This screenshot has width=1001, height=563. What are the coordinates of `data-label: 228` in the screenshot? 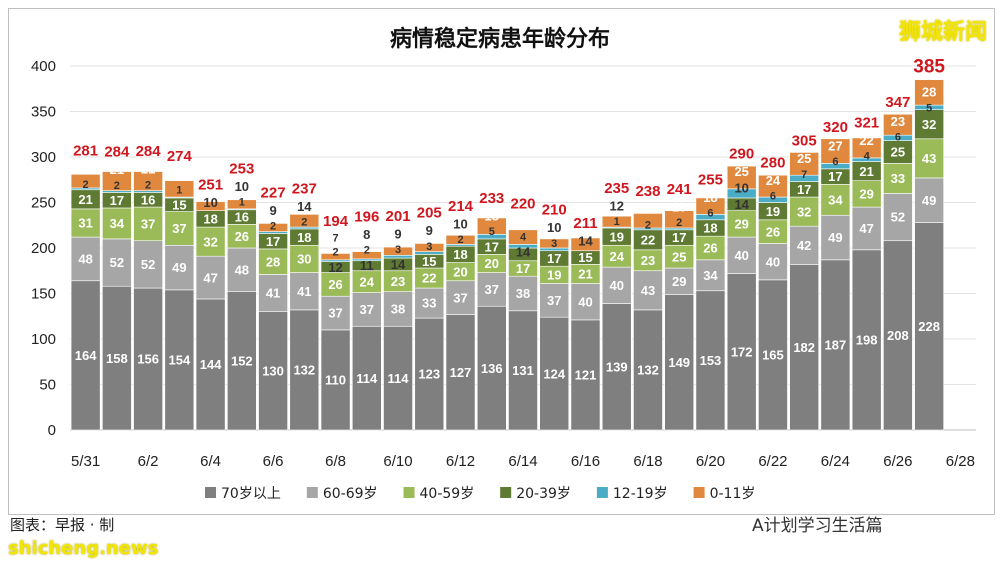 It's located at (929, 326).